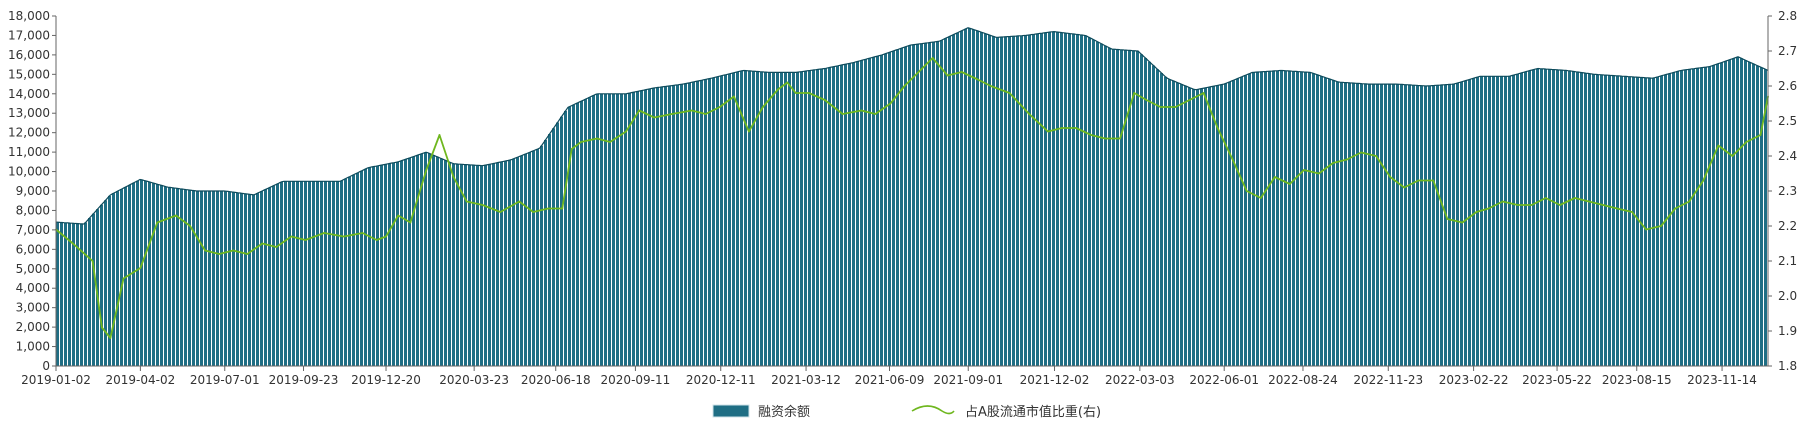 The height and width of the screenshot is (427, 1806). I want to click on y-left-tick-label: 16,000, so click(29, 55).